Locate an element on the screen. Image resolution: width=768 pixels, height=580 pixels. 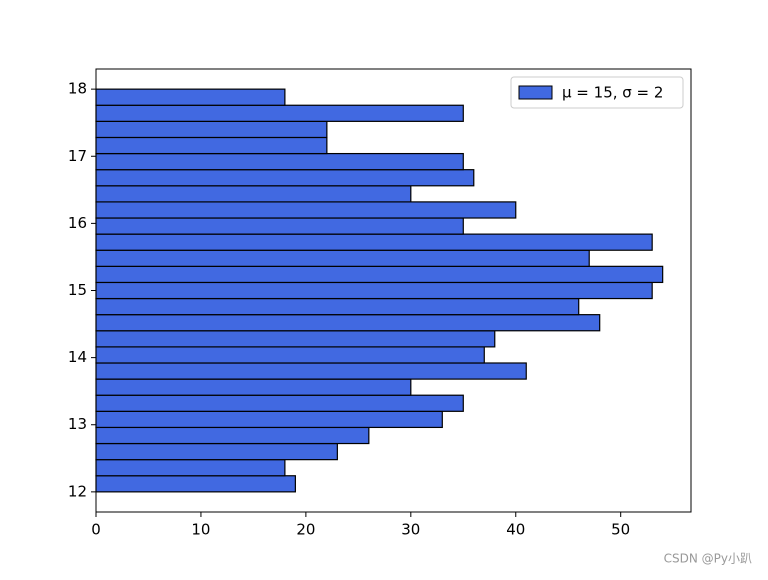
watermark: CSDN @Py小趴 is located at coordinates (708, 559).